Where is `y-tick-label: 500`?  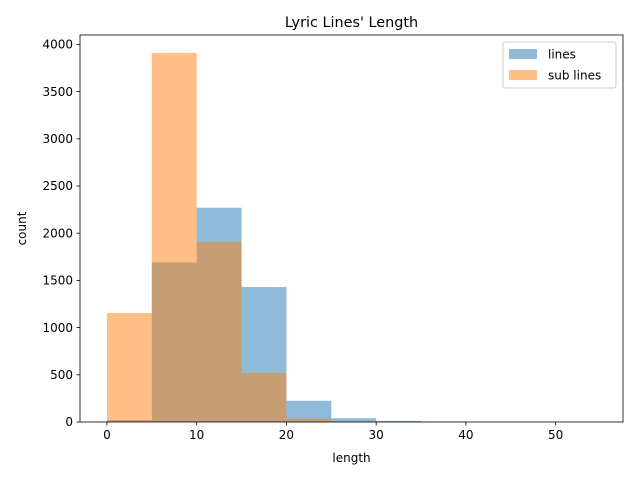
y-tick-label: 500 is located at coordinates (61, 375).